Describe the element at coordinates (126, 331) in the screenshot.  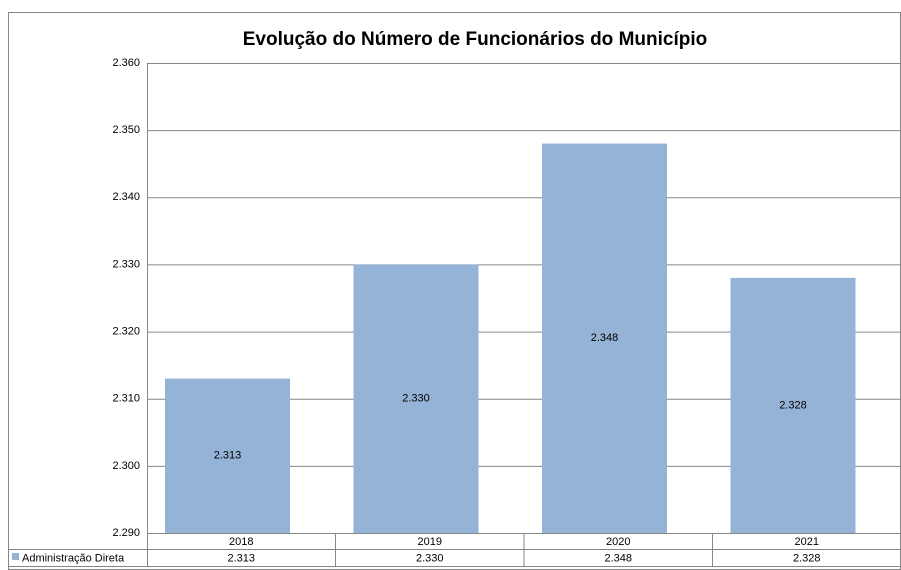
I see `y-tick-label: 2.320` at that location.